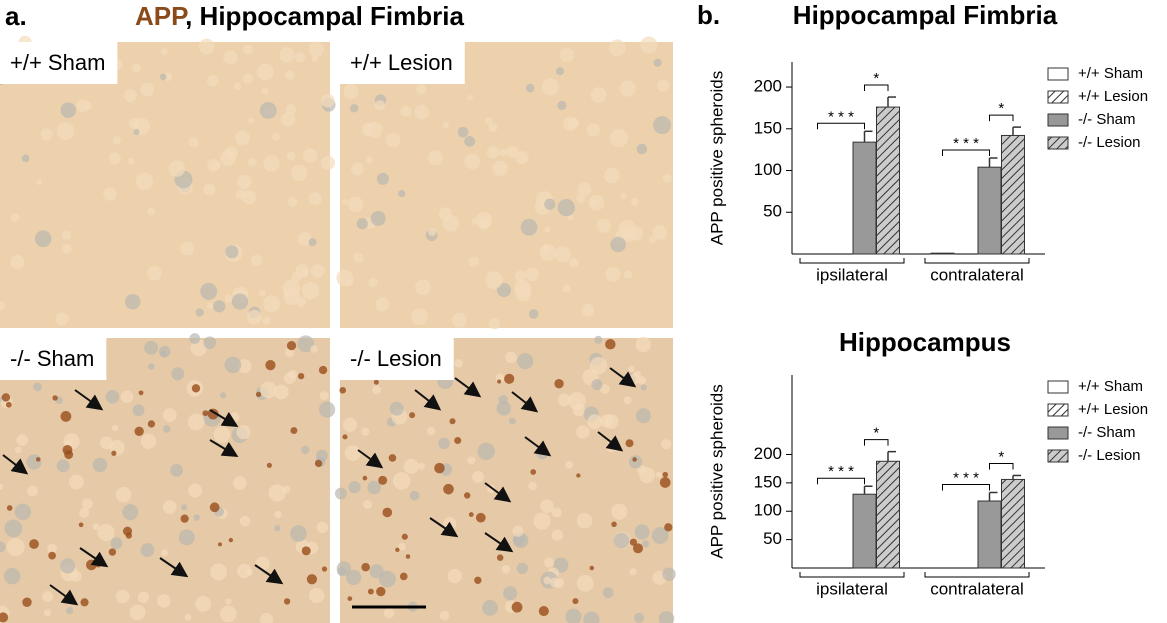  What do you see at coordinates (402, 63) in the screenshot?
I see `label-bg` at bounding box center [402, 63].